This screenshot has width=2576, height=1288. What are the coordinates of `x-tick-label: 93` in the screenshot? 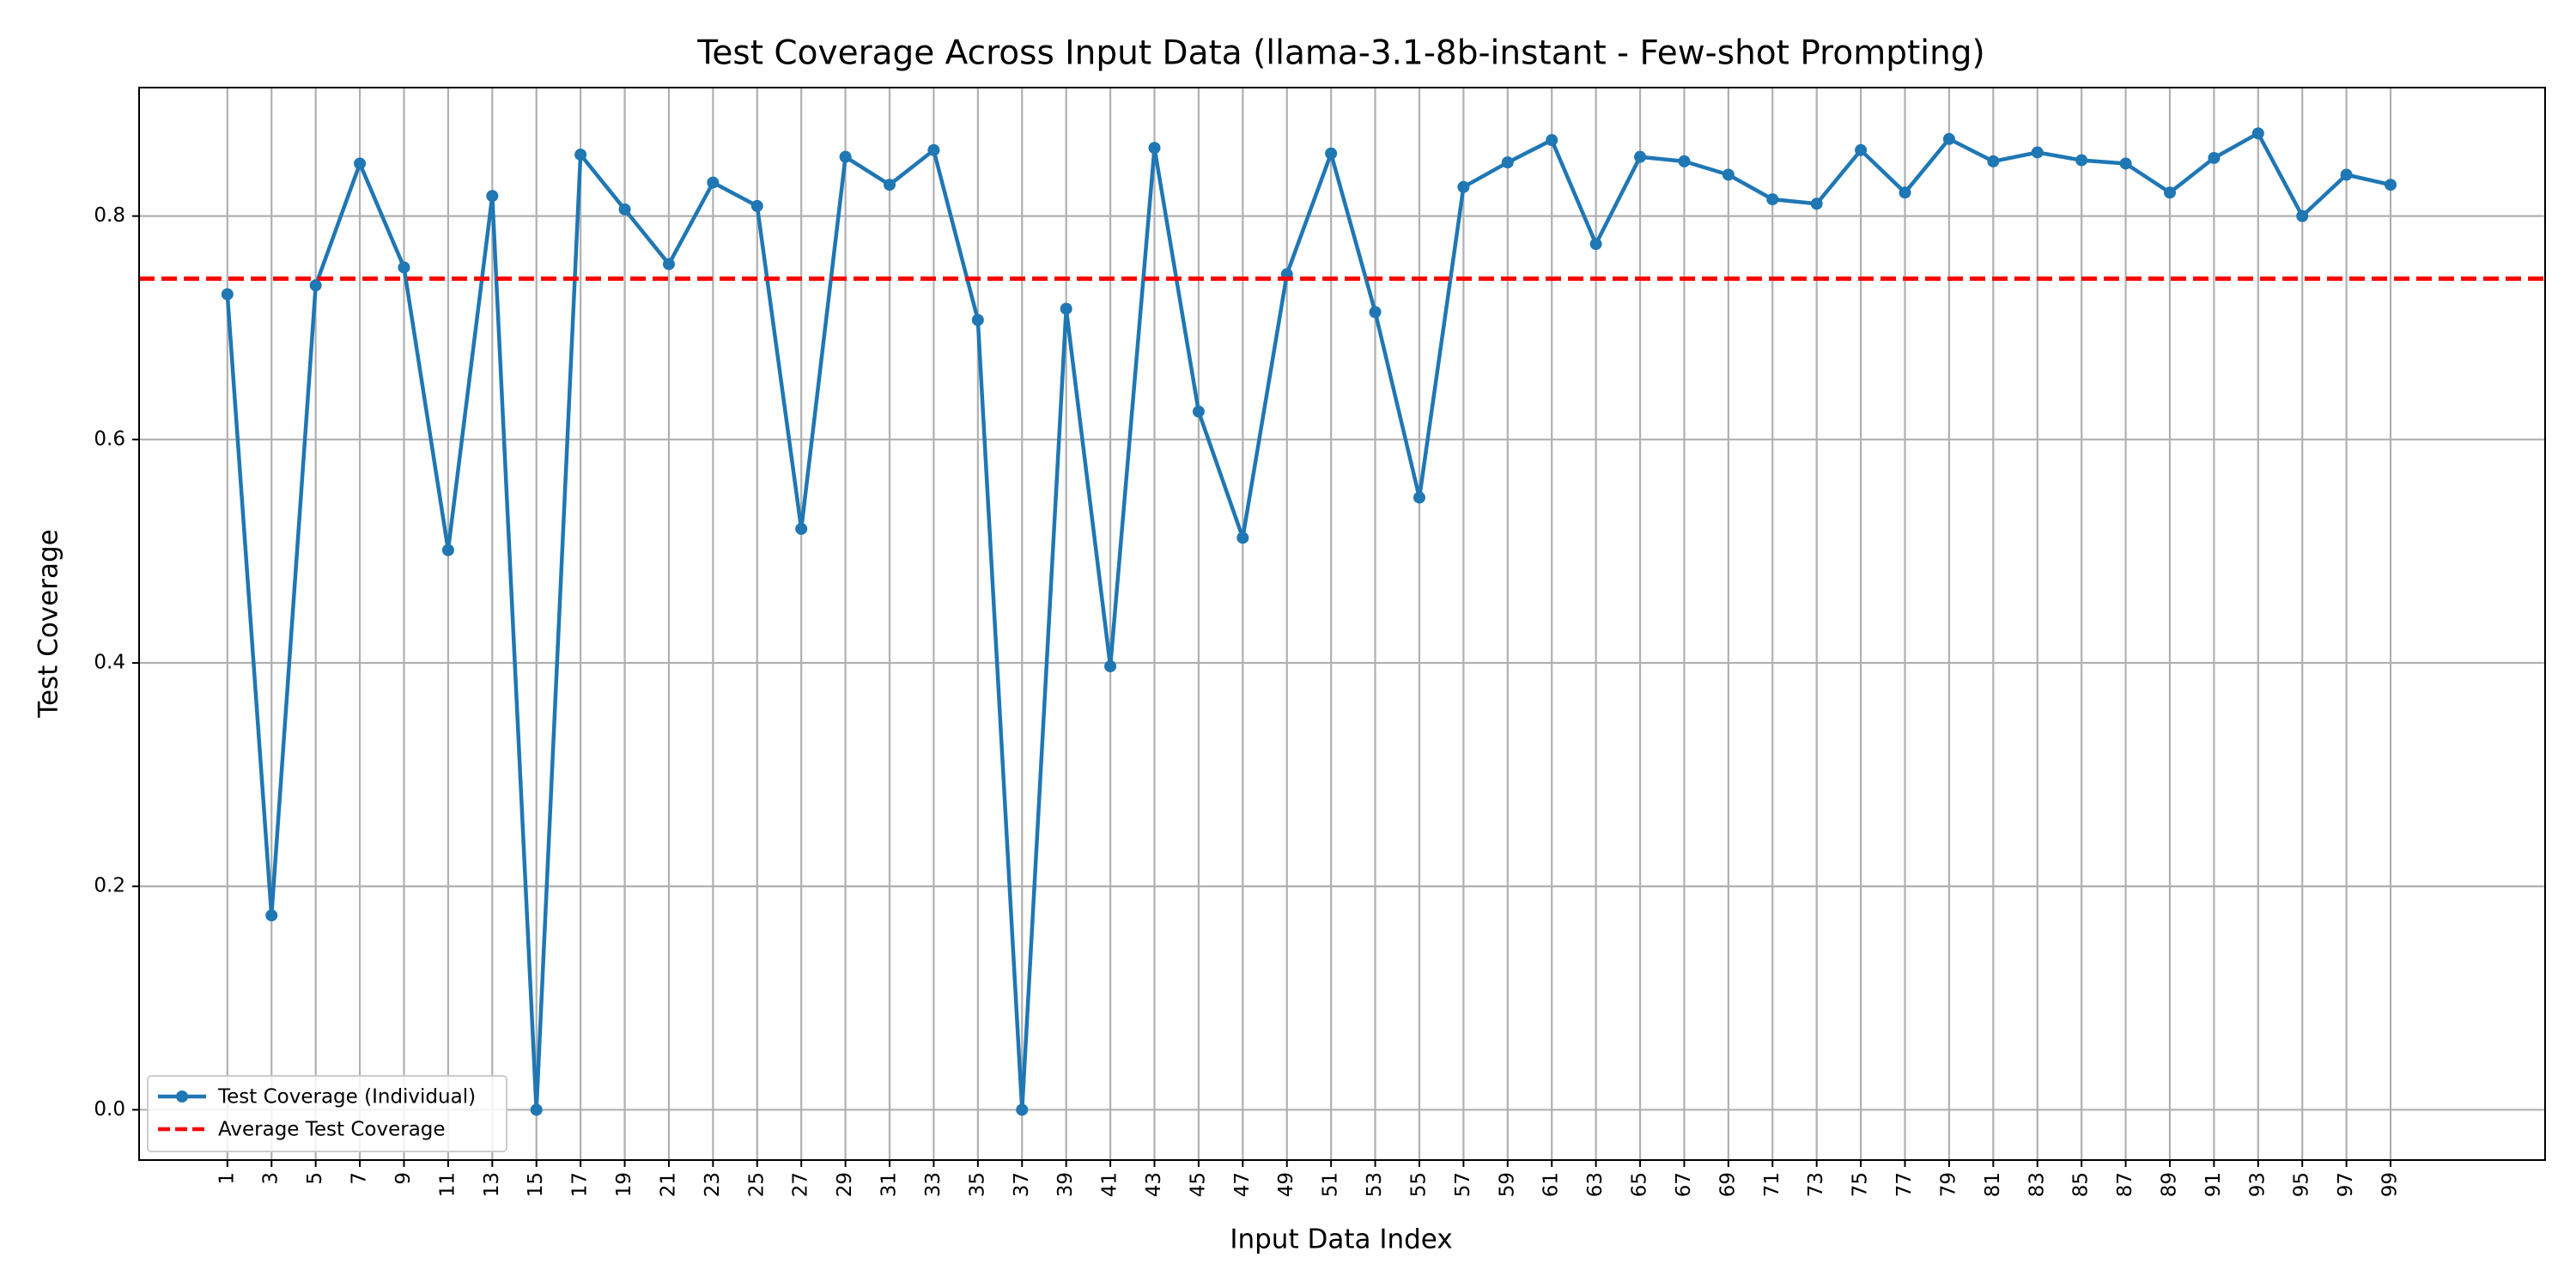 It's located at (2258, 1184).